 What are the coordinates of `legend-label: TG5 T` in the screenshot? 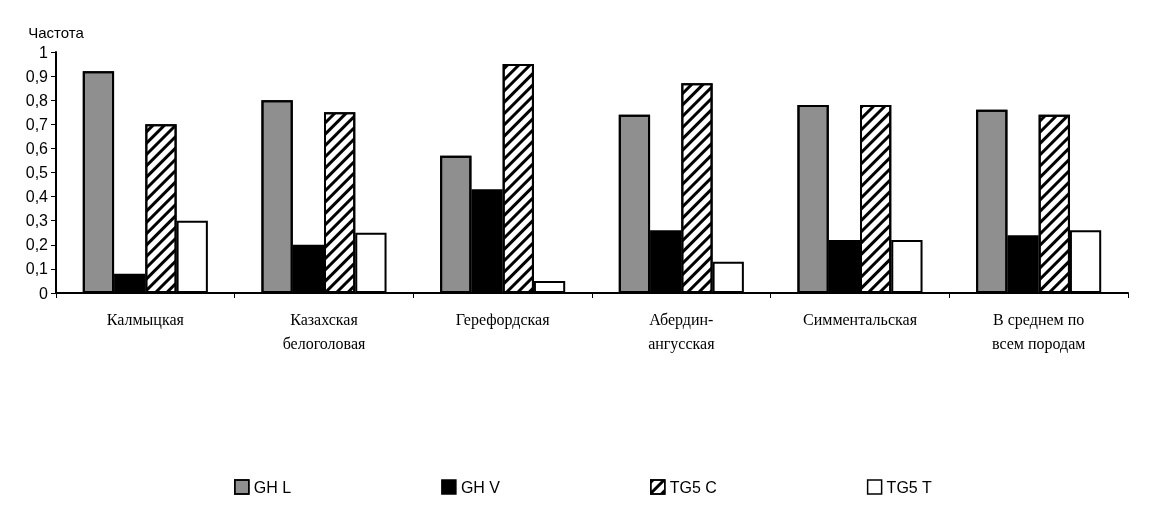 It's located at (909, 487).